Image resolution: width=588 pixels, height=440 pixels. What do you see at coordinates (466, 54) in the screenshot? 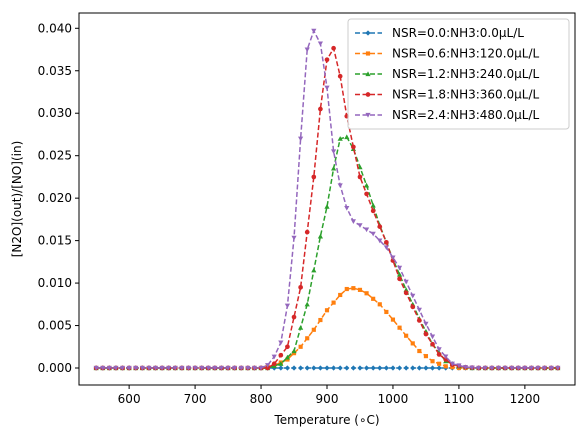
I see `legend-label: NSR=0.6:NH3:120.0μL/L` at bounding box center [466, 54].